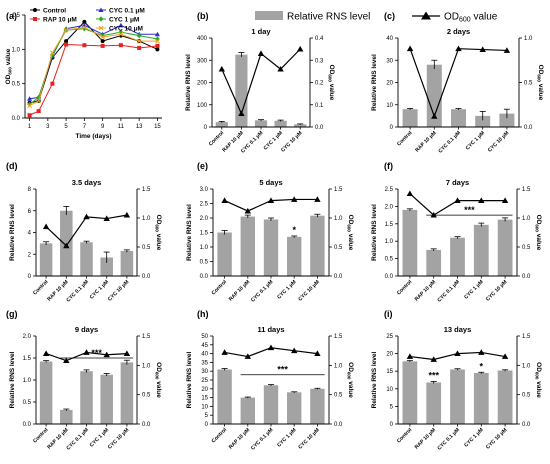 This screenshot has width=550, height=464. What do you see at coordinates (389, 190) in the screenshot?
I see `y-tick-label: 2.5` at bounding box center [389, 190].